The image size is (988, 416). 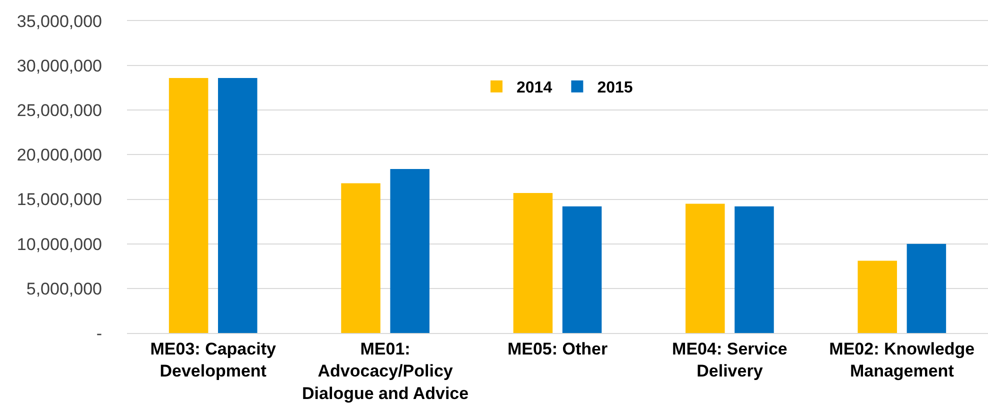 I want to click on x-tick-label: ME04: Service Delivery, so click(x=730, y=360).